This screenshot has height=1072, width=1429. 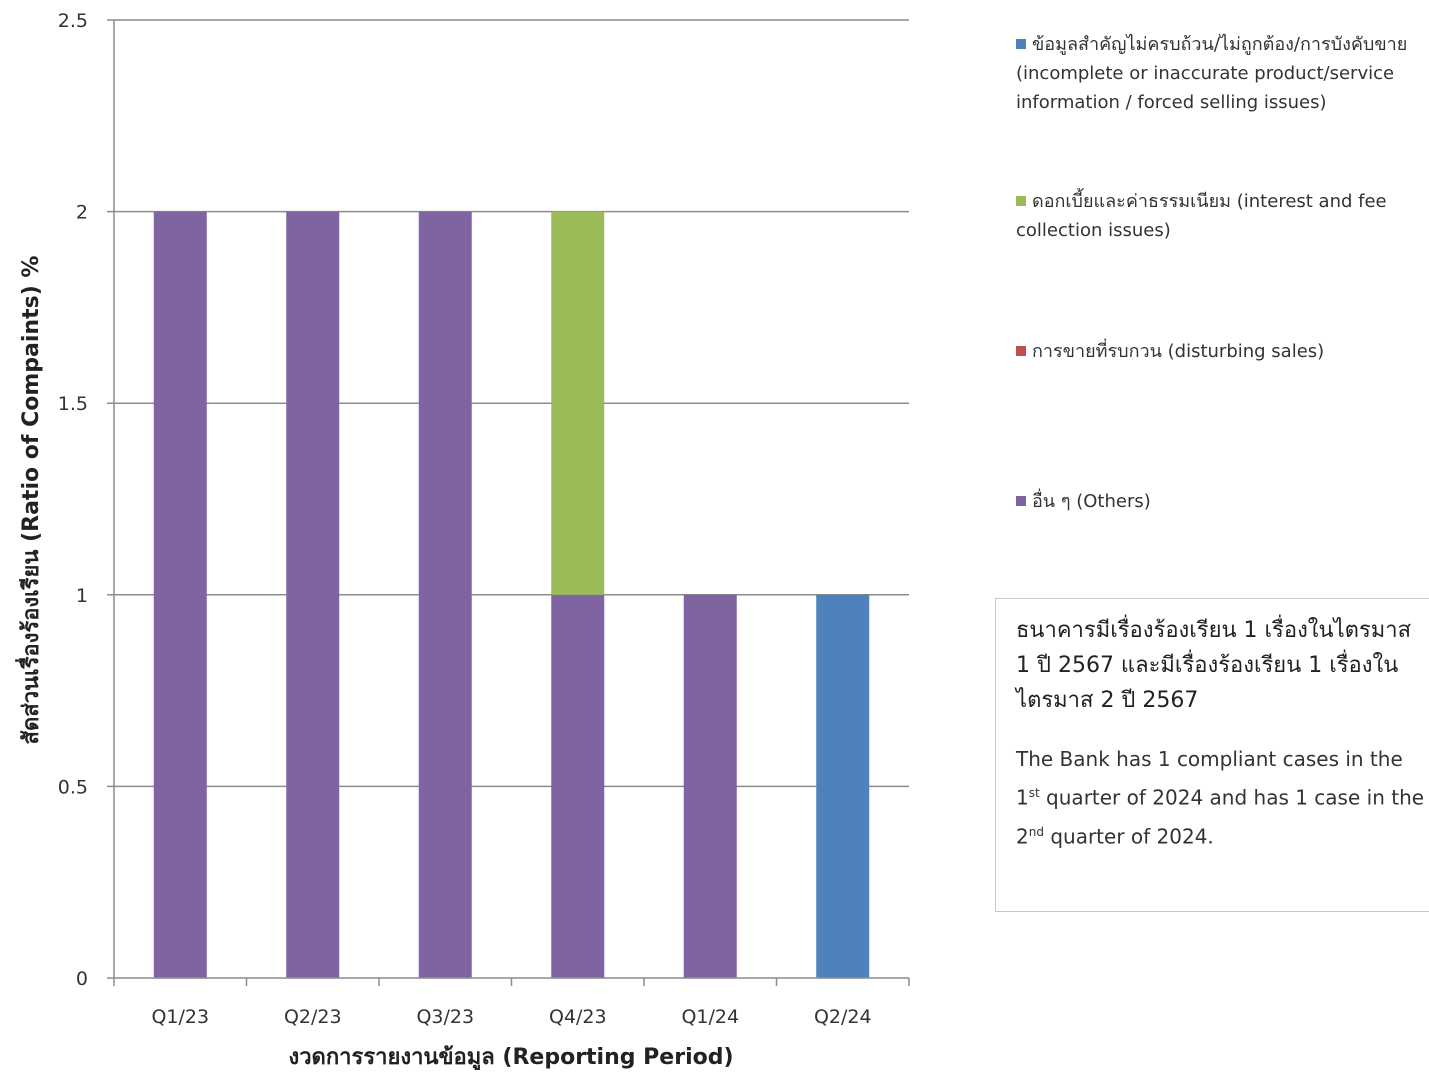 What do you see at coordinates (1178, 351) in the screenshot?
I see `legend-label: การขายที่รบกวน (disturbing sales)` at bounding box center [1178, 351].